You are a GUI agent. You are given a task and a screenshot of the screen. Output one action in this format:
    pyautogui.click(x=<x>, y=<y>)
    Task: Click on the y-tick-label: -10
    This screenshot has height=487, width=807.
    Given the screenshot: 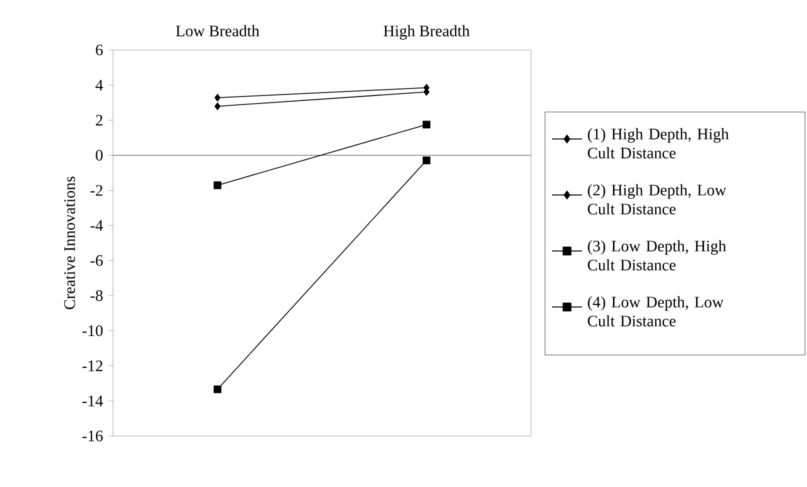 What is the action you would take?
    pyautogui.click(x=92, y=330)
    